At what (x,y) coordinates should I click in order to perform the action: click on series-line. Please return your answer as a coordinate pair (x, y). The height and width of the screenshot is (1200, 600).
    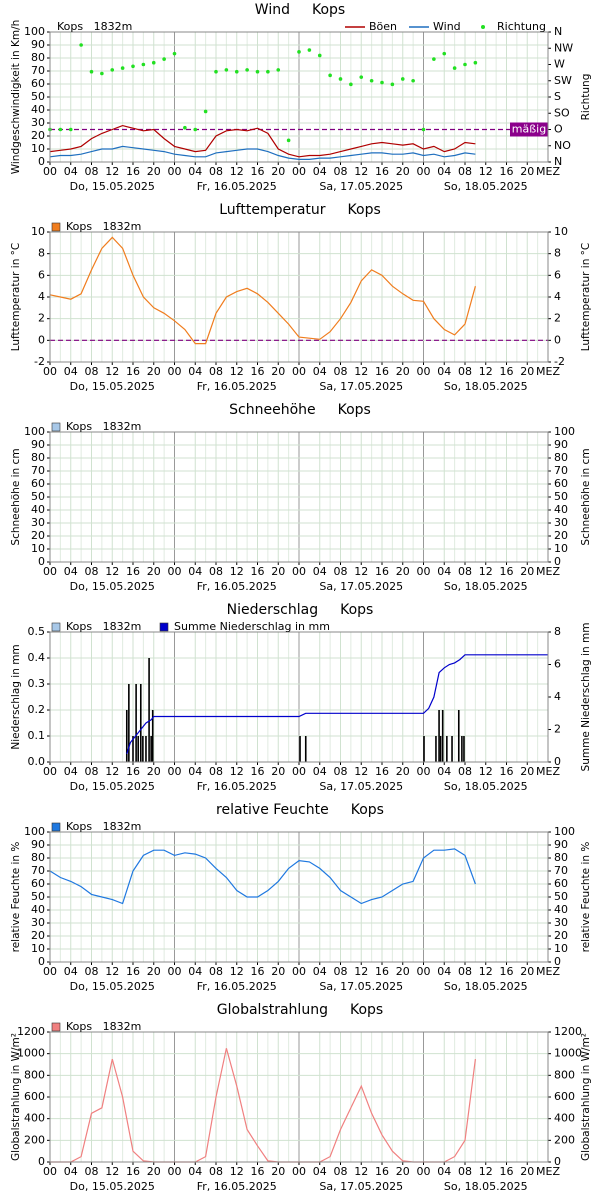
    Looking at the image, I should click on (263, 1105).